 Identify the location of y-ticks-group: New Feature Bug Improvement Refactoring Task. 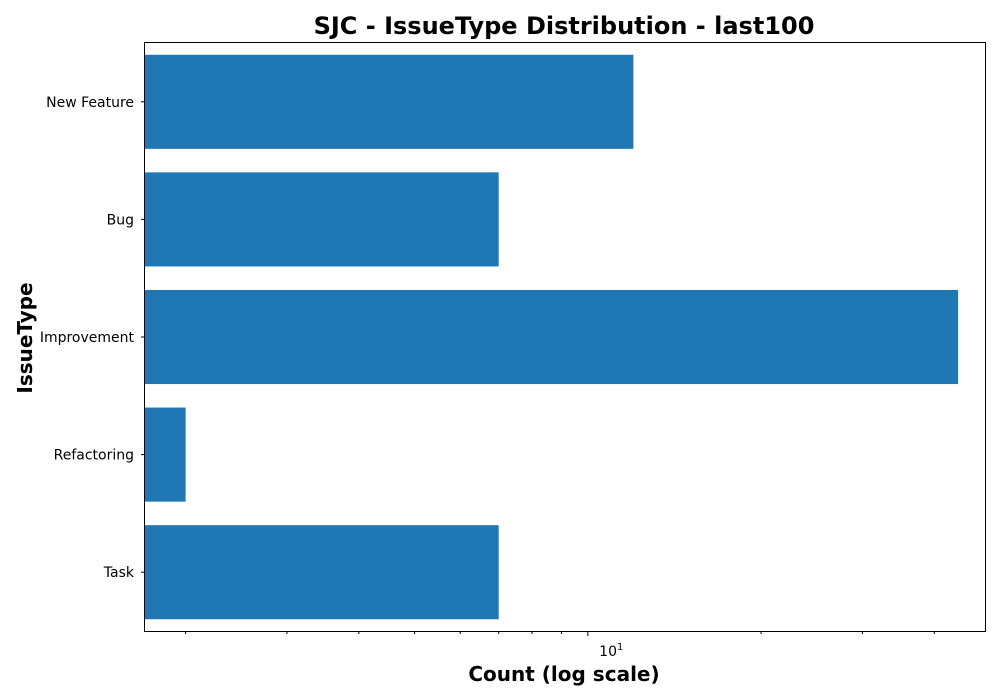
(92, 338).